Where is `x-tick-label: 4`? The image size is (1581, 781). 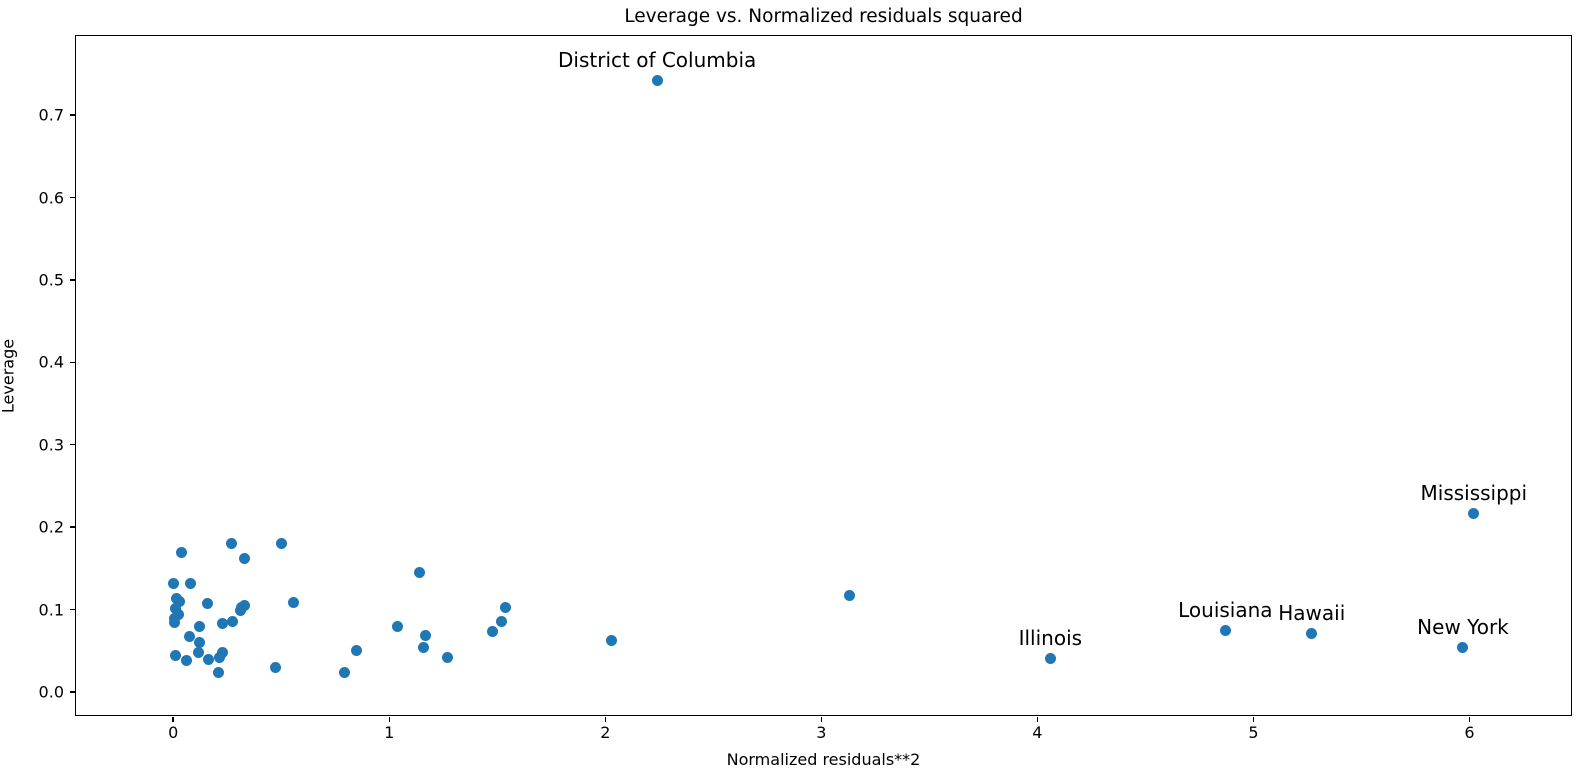
x-tick-label: 4 is located at coordinates (1037, 732).